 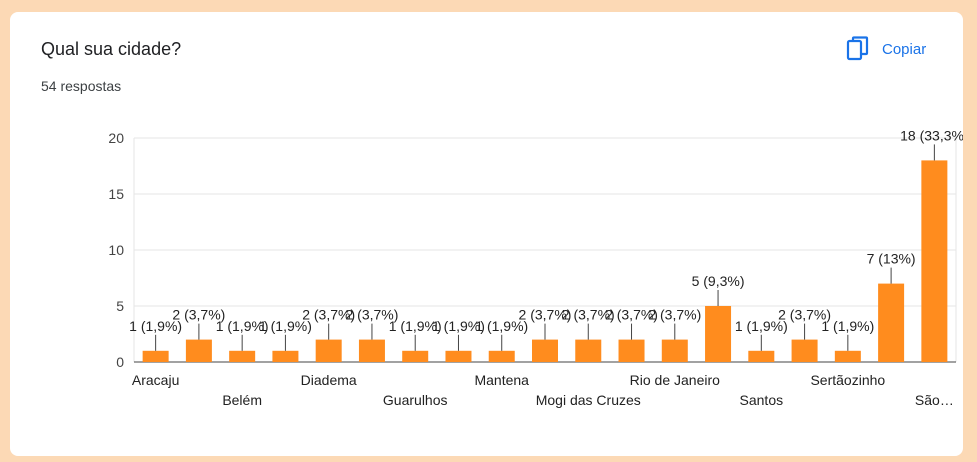 What do you see at coordinates (329, 380) in the screenshot?
I see `x-tick-label: Diadema` at bounding box center [329, 380].